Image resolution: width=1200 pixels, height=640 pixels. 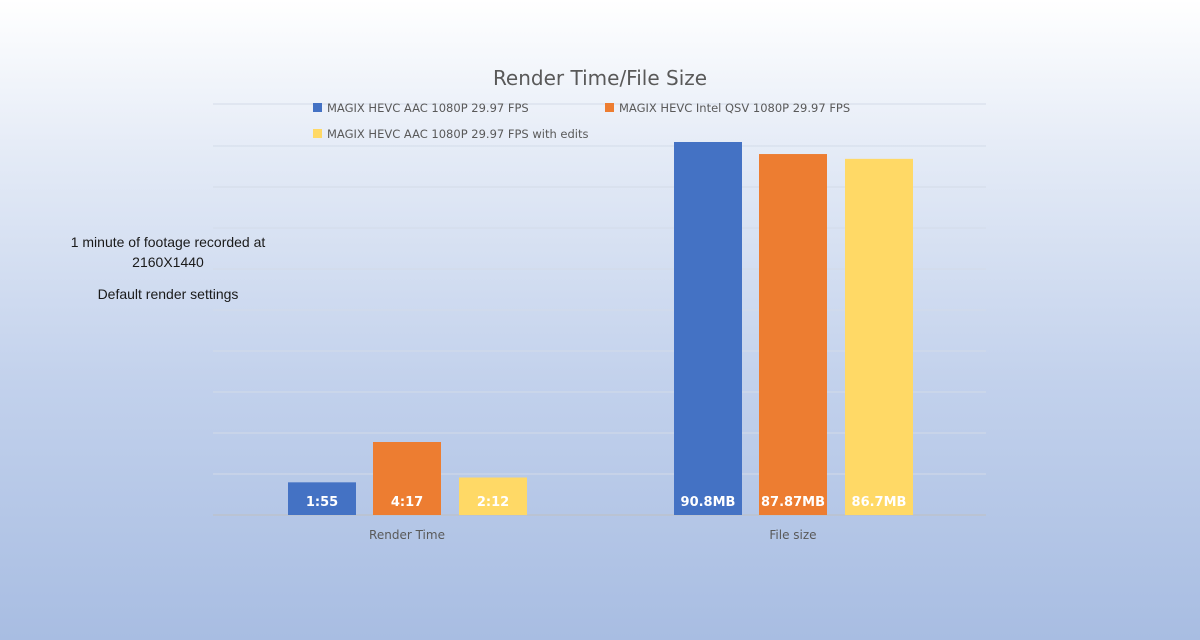 What do you see at coordinates (879, 502) in the screenshot?
I see `bar-value-label: 86.7MB` at bounding box center [879, 502].